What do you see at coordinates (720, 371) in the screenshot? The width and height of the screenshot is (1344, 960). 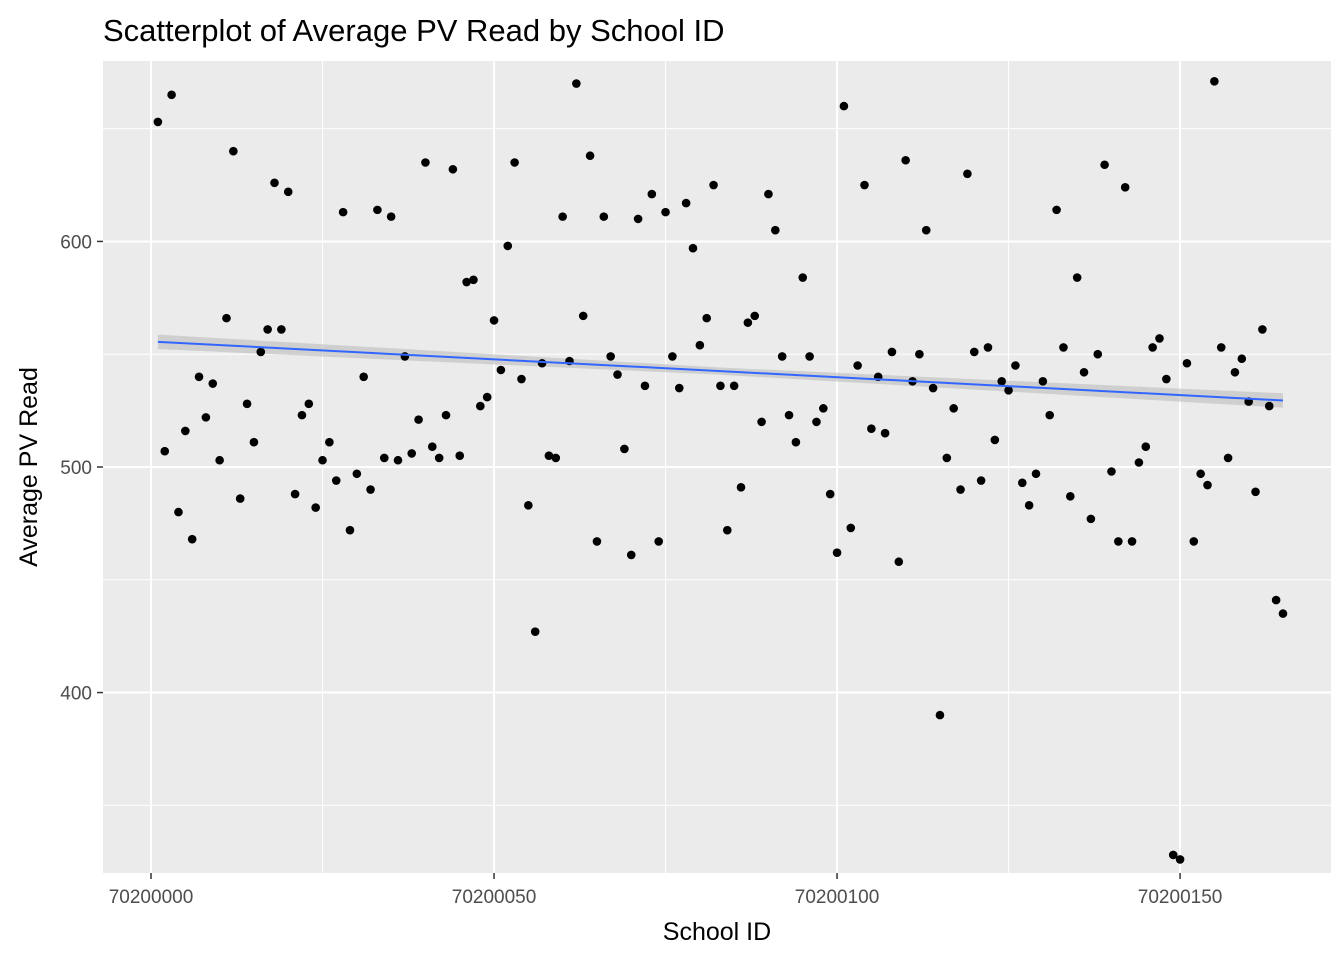 I see `trend-line` at bounding box center [720, 371].